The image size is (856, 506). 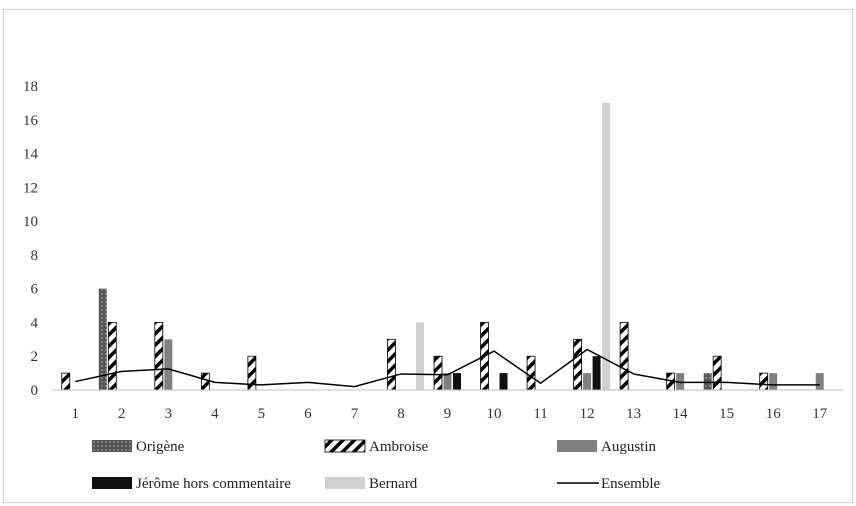 I want to click on x-tick-label: 9, so click(x=448, y=414).